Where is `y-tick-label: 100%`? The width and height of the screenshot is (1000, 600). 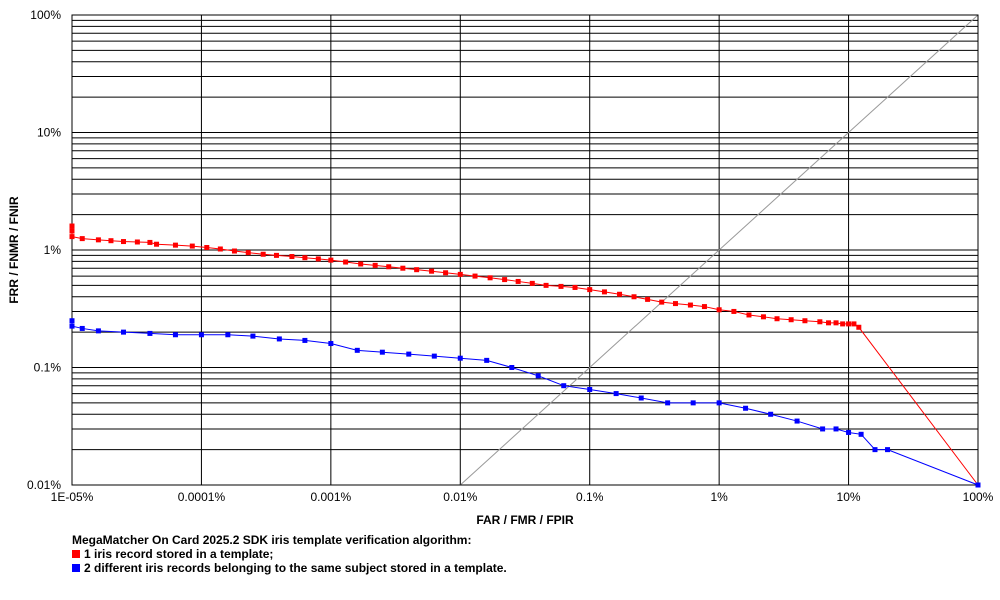
y-tick-label: 100% is located at coordinates (45, 15).